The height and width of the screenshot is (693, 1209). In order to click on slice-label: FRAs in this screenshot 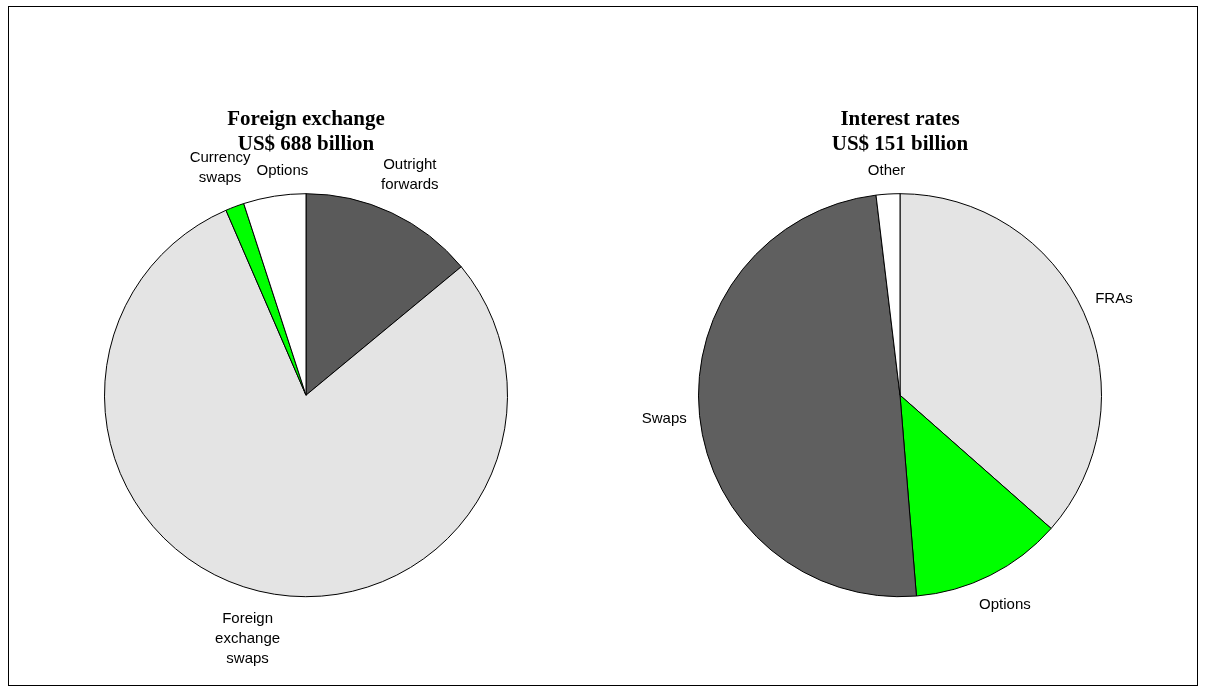, I will do `click(1114, 297)`.